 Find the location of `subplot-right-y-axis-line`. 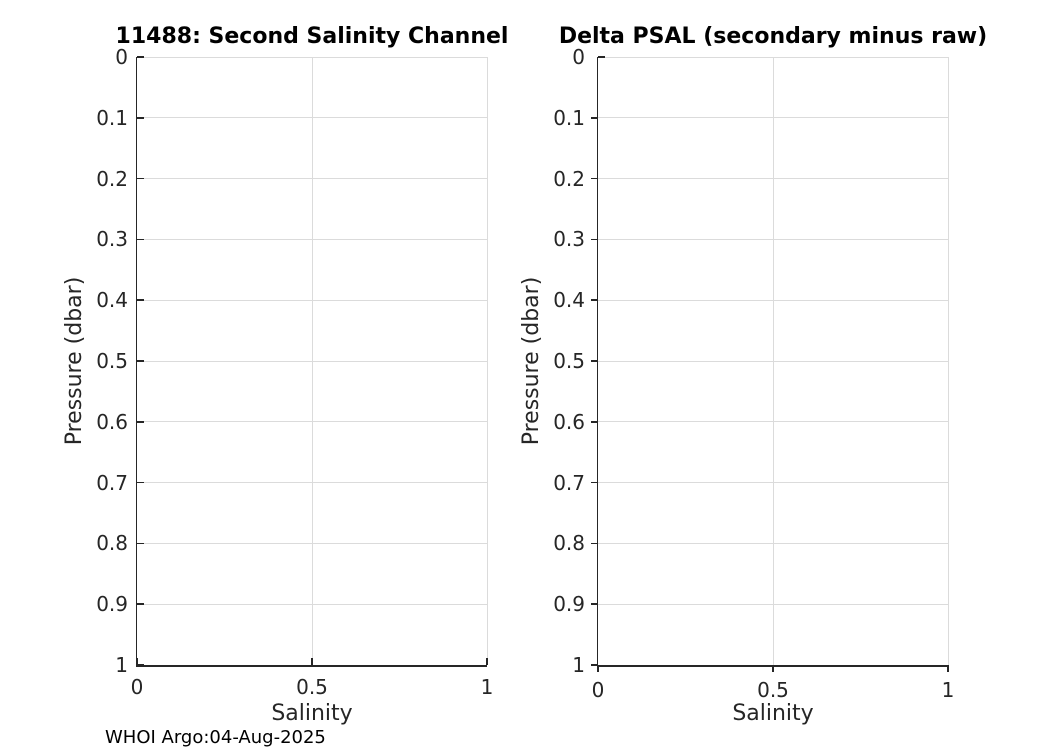

subplot-right-y-axis-line is located at coordinates (597, 362).